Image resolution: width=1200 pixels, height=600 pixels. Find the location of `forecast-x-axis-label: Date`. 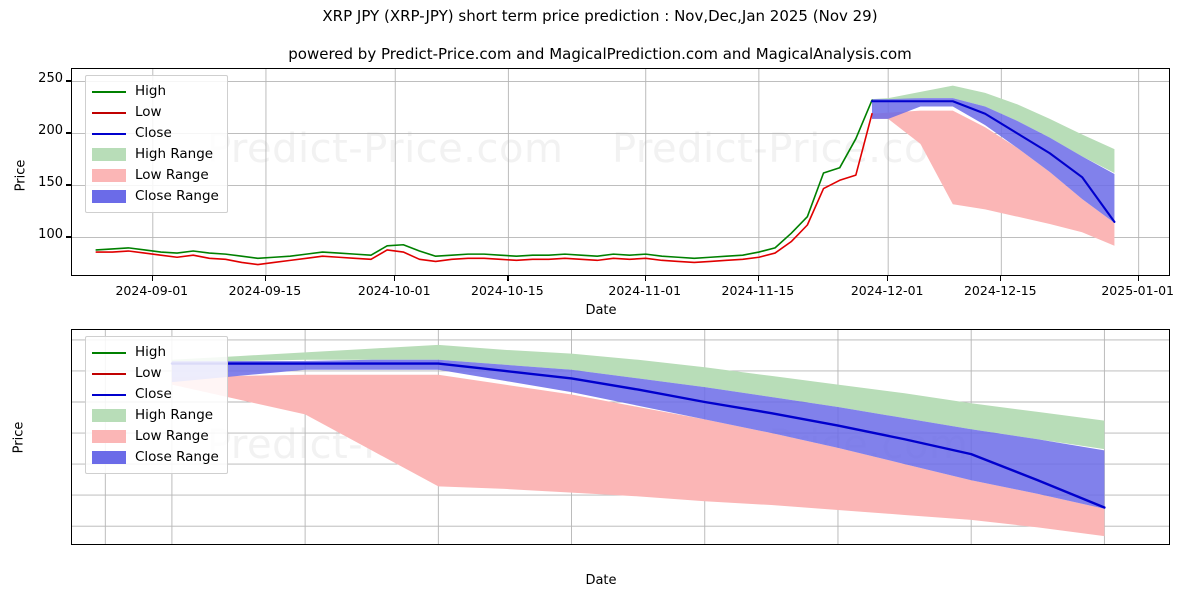

forecast-x-axis-label: Date is located at coordinates (601, 580).